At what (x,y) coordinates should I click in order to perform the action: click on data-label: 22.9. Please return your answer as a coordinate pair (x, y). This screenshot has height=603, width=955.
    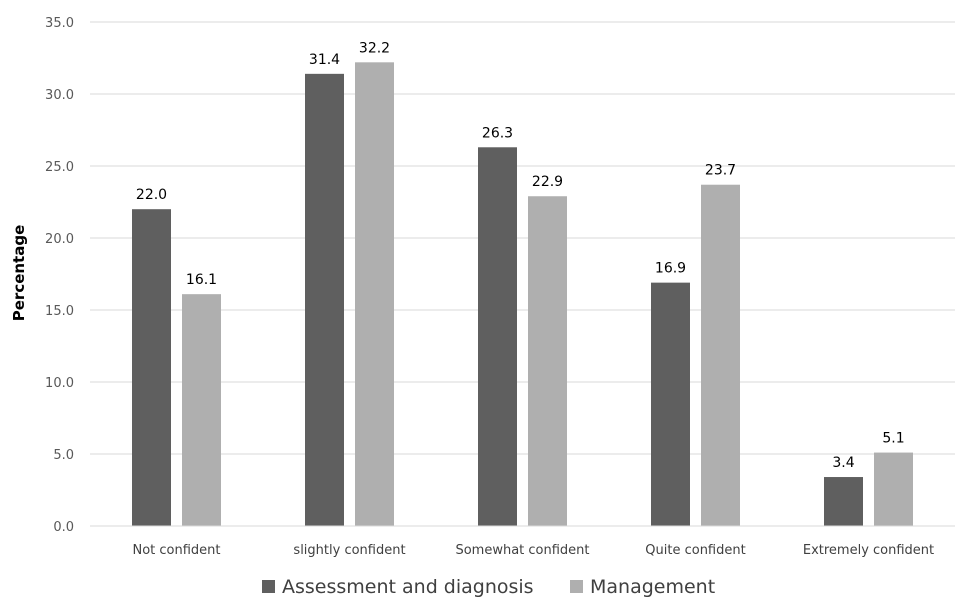
    Looking at the image, I should click on (547, 182).